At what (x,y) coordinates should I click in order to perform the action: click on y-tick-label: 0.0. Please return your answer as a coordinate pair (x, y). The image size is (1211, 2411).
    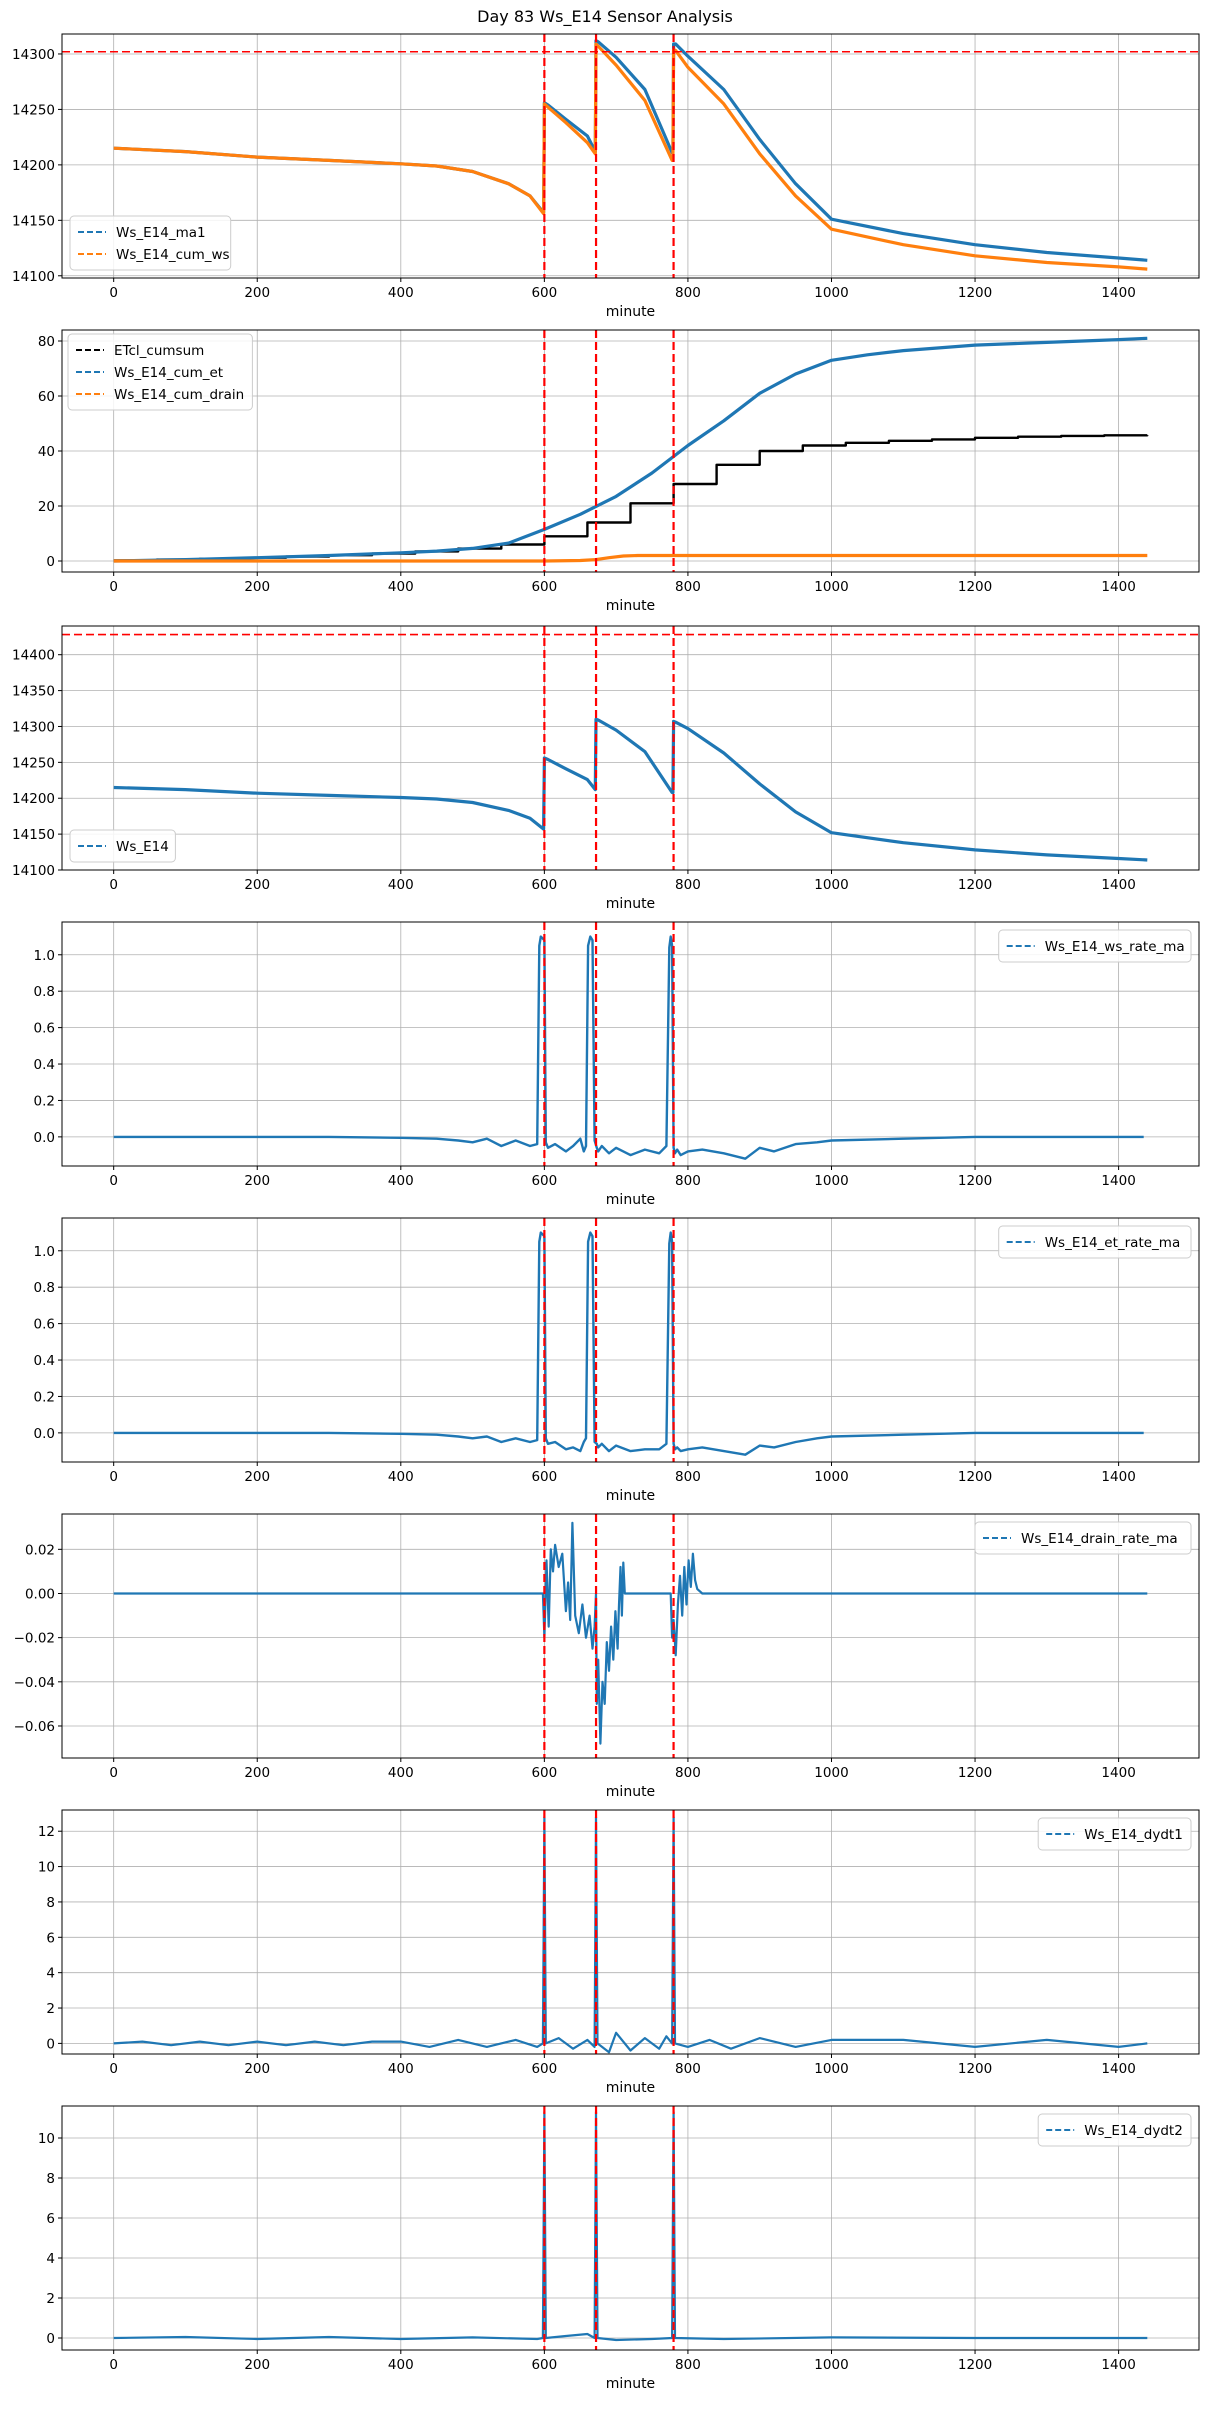
    Looking at the image, I should click on (44, 1434).